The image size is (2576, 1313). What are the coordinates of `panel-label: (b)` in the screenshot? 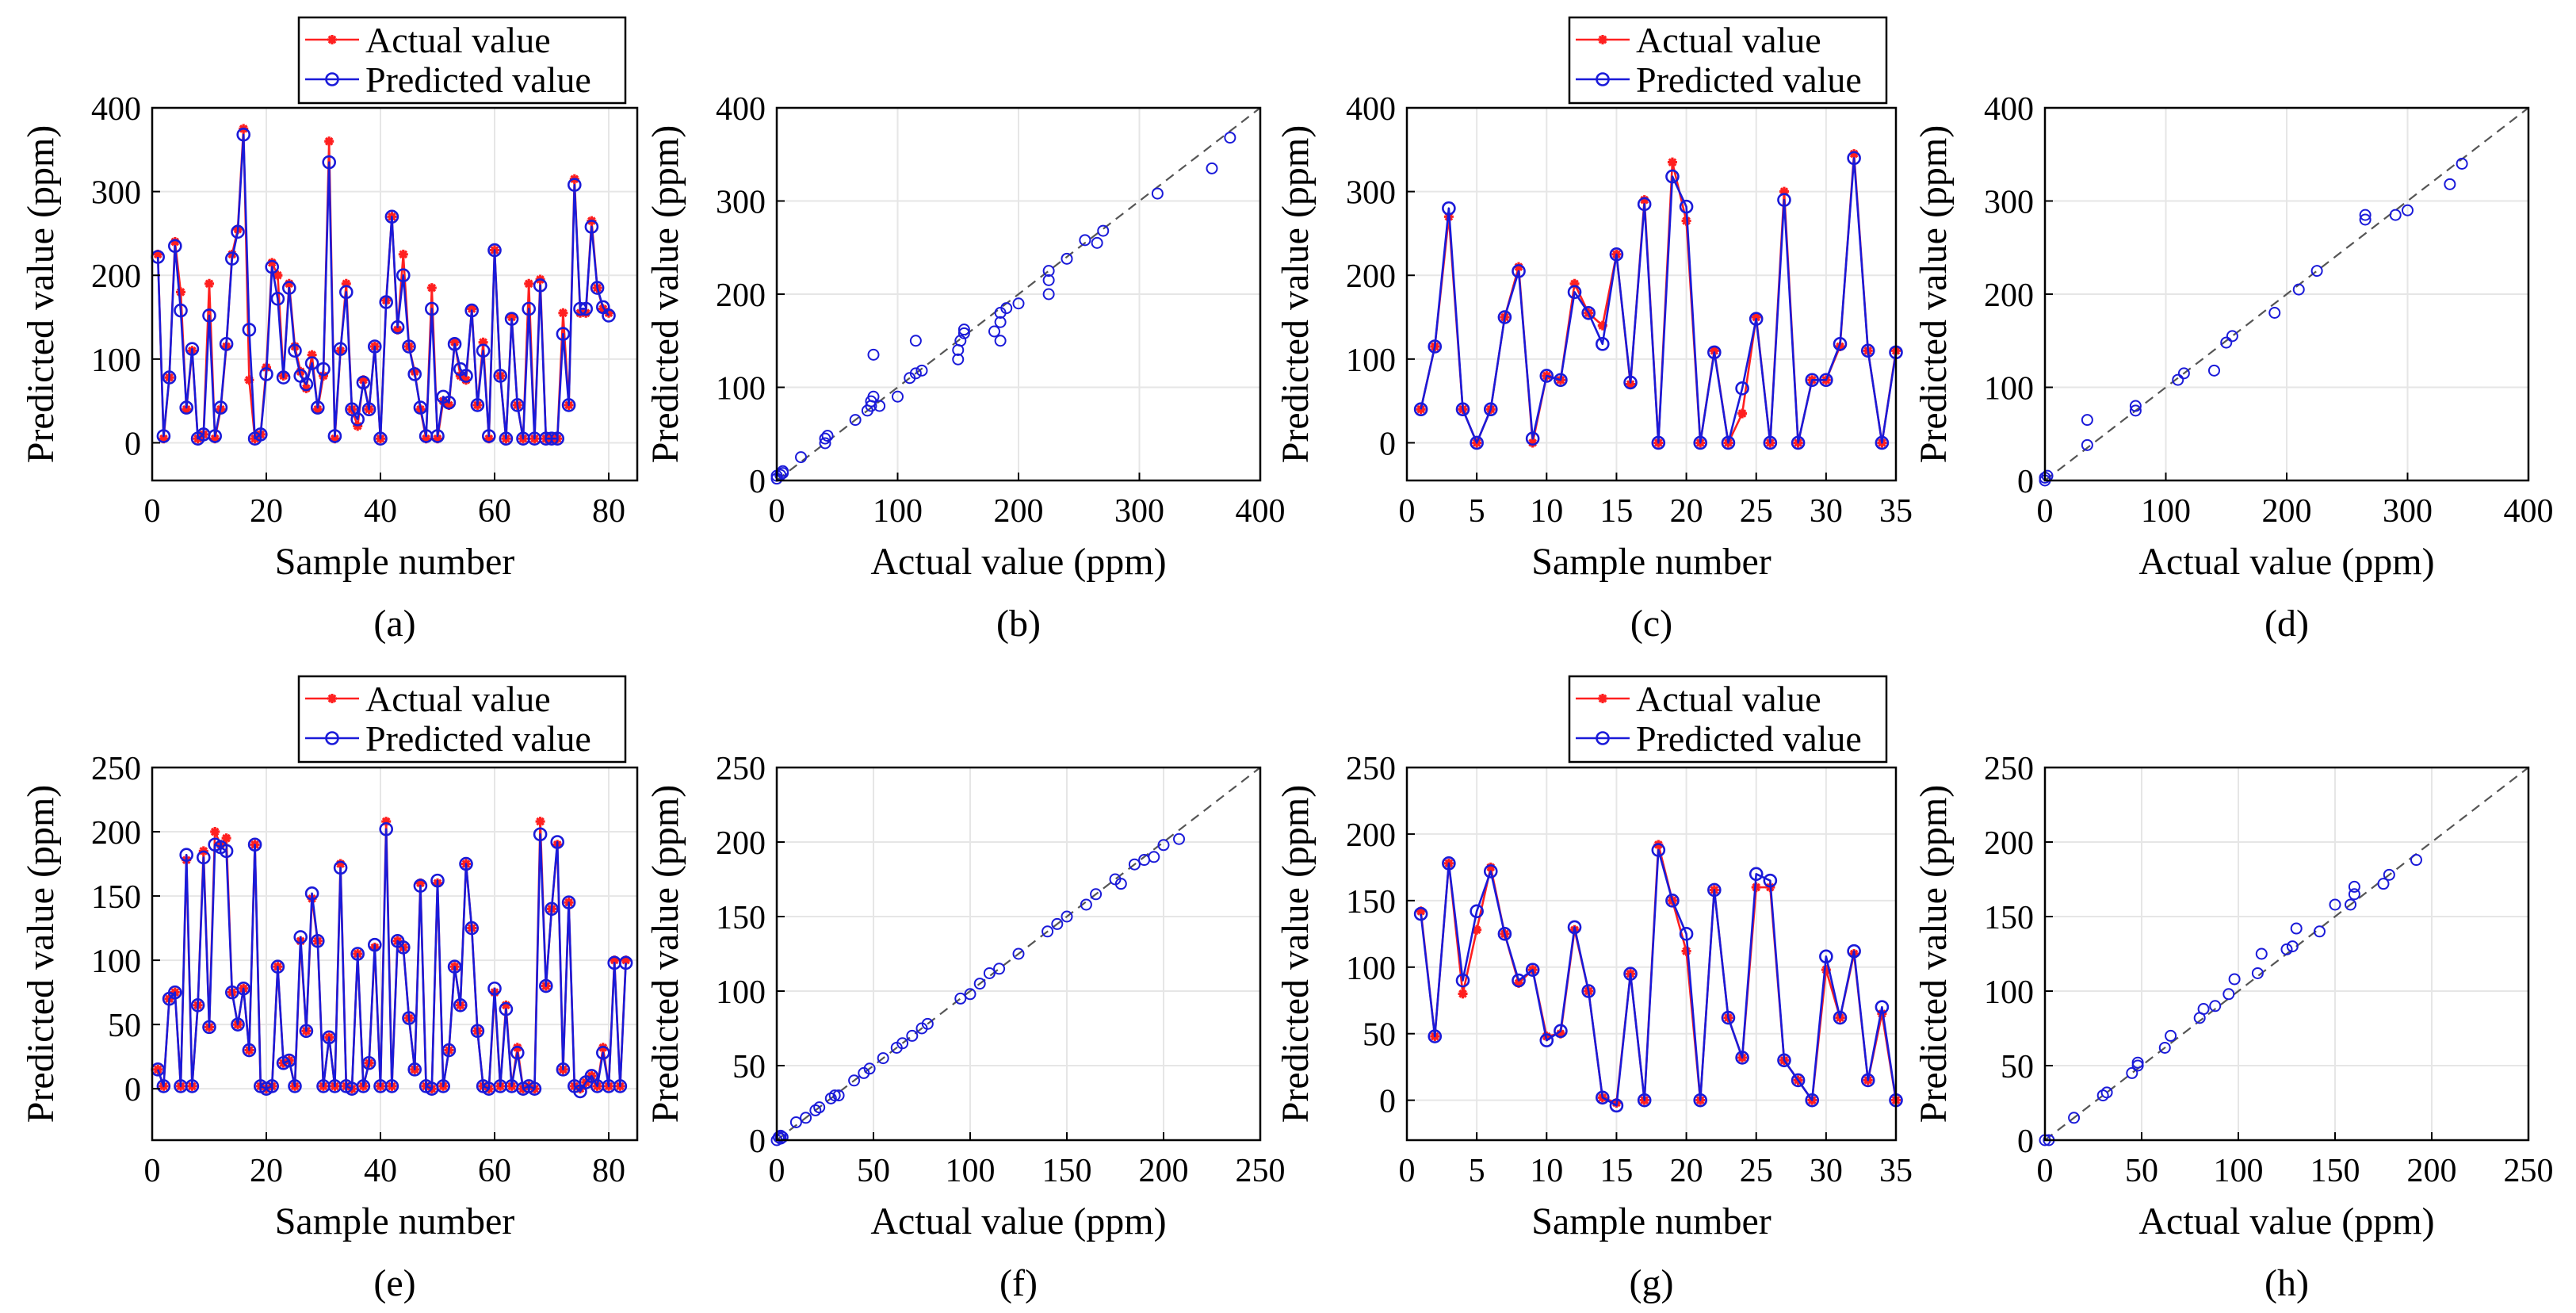 It's located at (1018, 624).